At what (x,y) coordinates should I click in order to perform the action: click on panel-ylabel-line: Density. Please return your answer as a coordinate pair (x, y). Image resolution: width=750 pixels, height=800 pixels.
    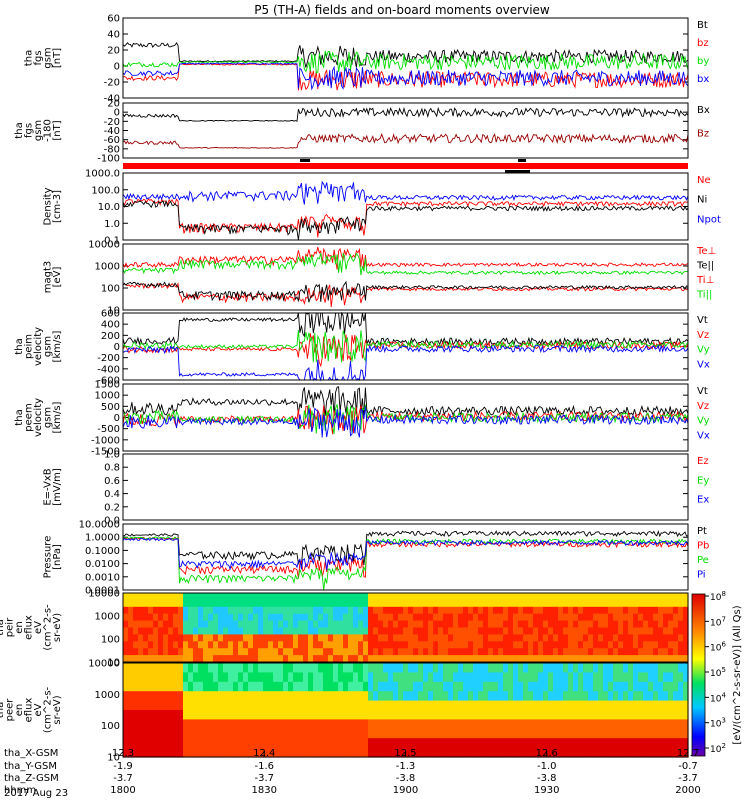
    Looking at the image, I should click on (48, 206).